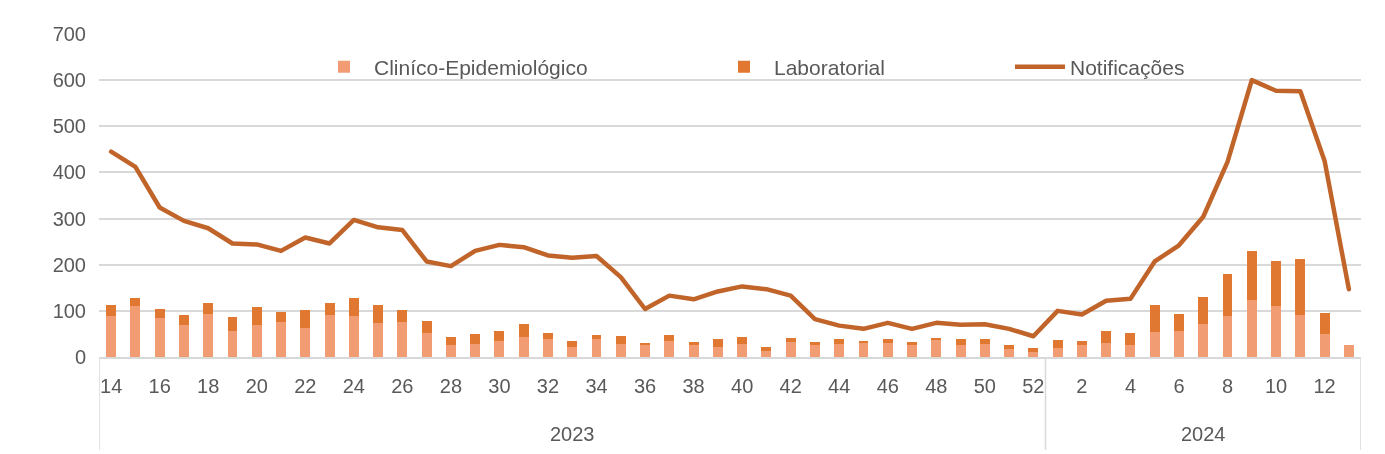 This screenshot has width=1385, height=454. I want to click on x-tick-label: 10, so click(1276, 385).